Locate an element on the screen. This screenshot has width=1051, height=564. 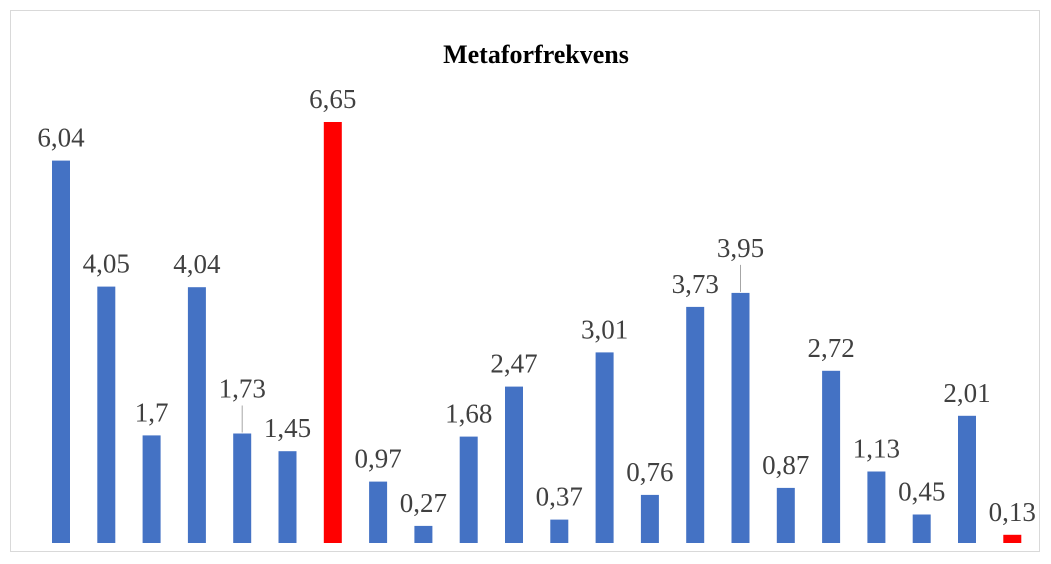
data-label-11: 2,47 is located at coordinates (513, 364).